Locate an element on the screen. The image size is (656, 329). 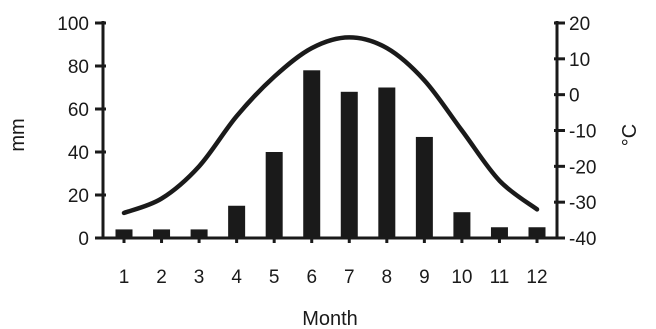
y2-tick-label--20: -20 is located at coordinates (582, 167).